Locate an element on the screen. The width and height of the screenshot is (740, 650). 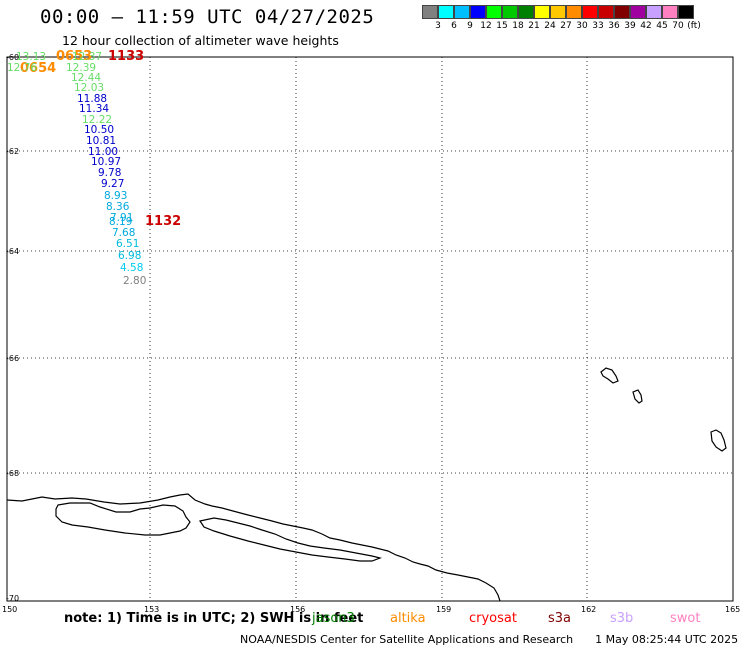
legend-label: 45 is located at coordinates (662, 26).